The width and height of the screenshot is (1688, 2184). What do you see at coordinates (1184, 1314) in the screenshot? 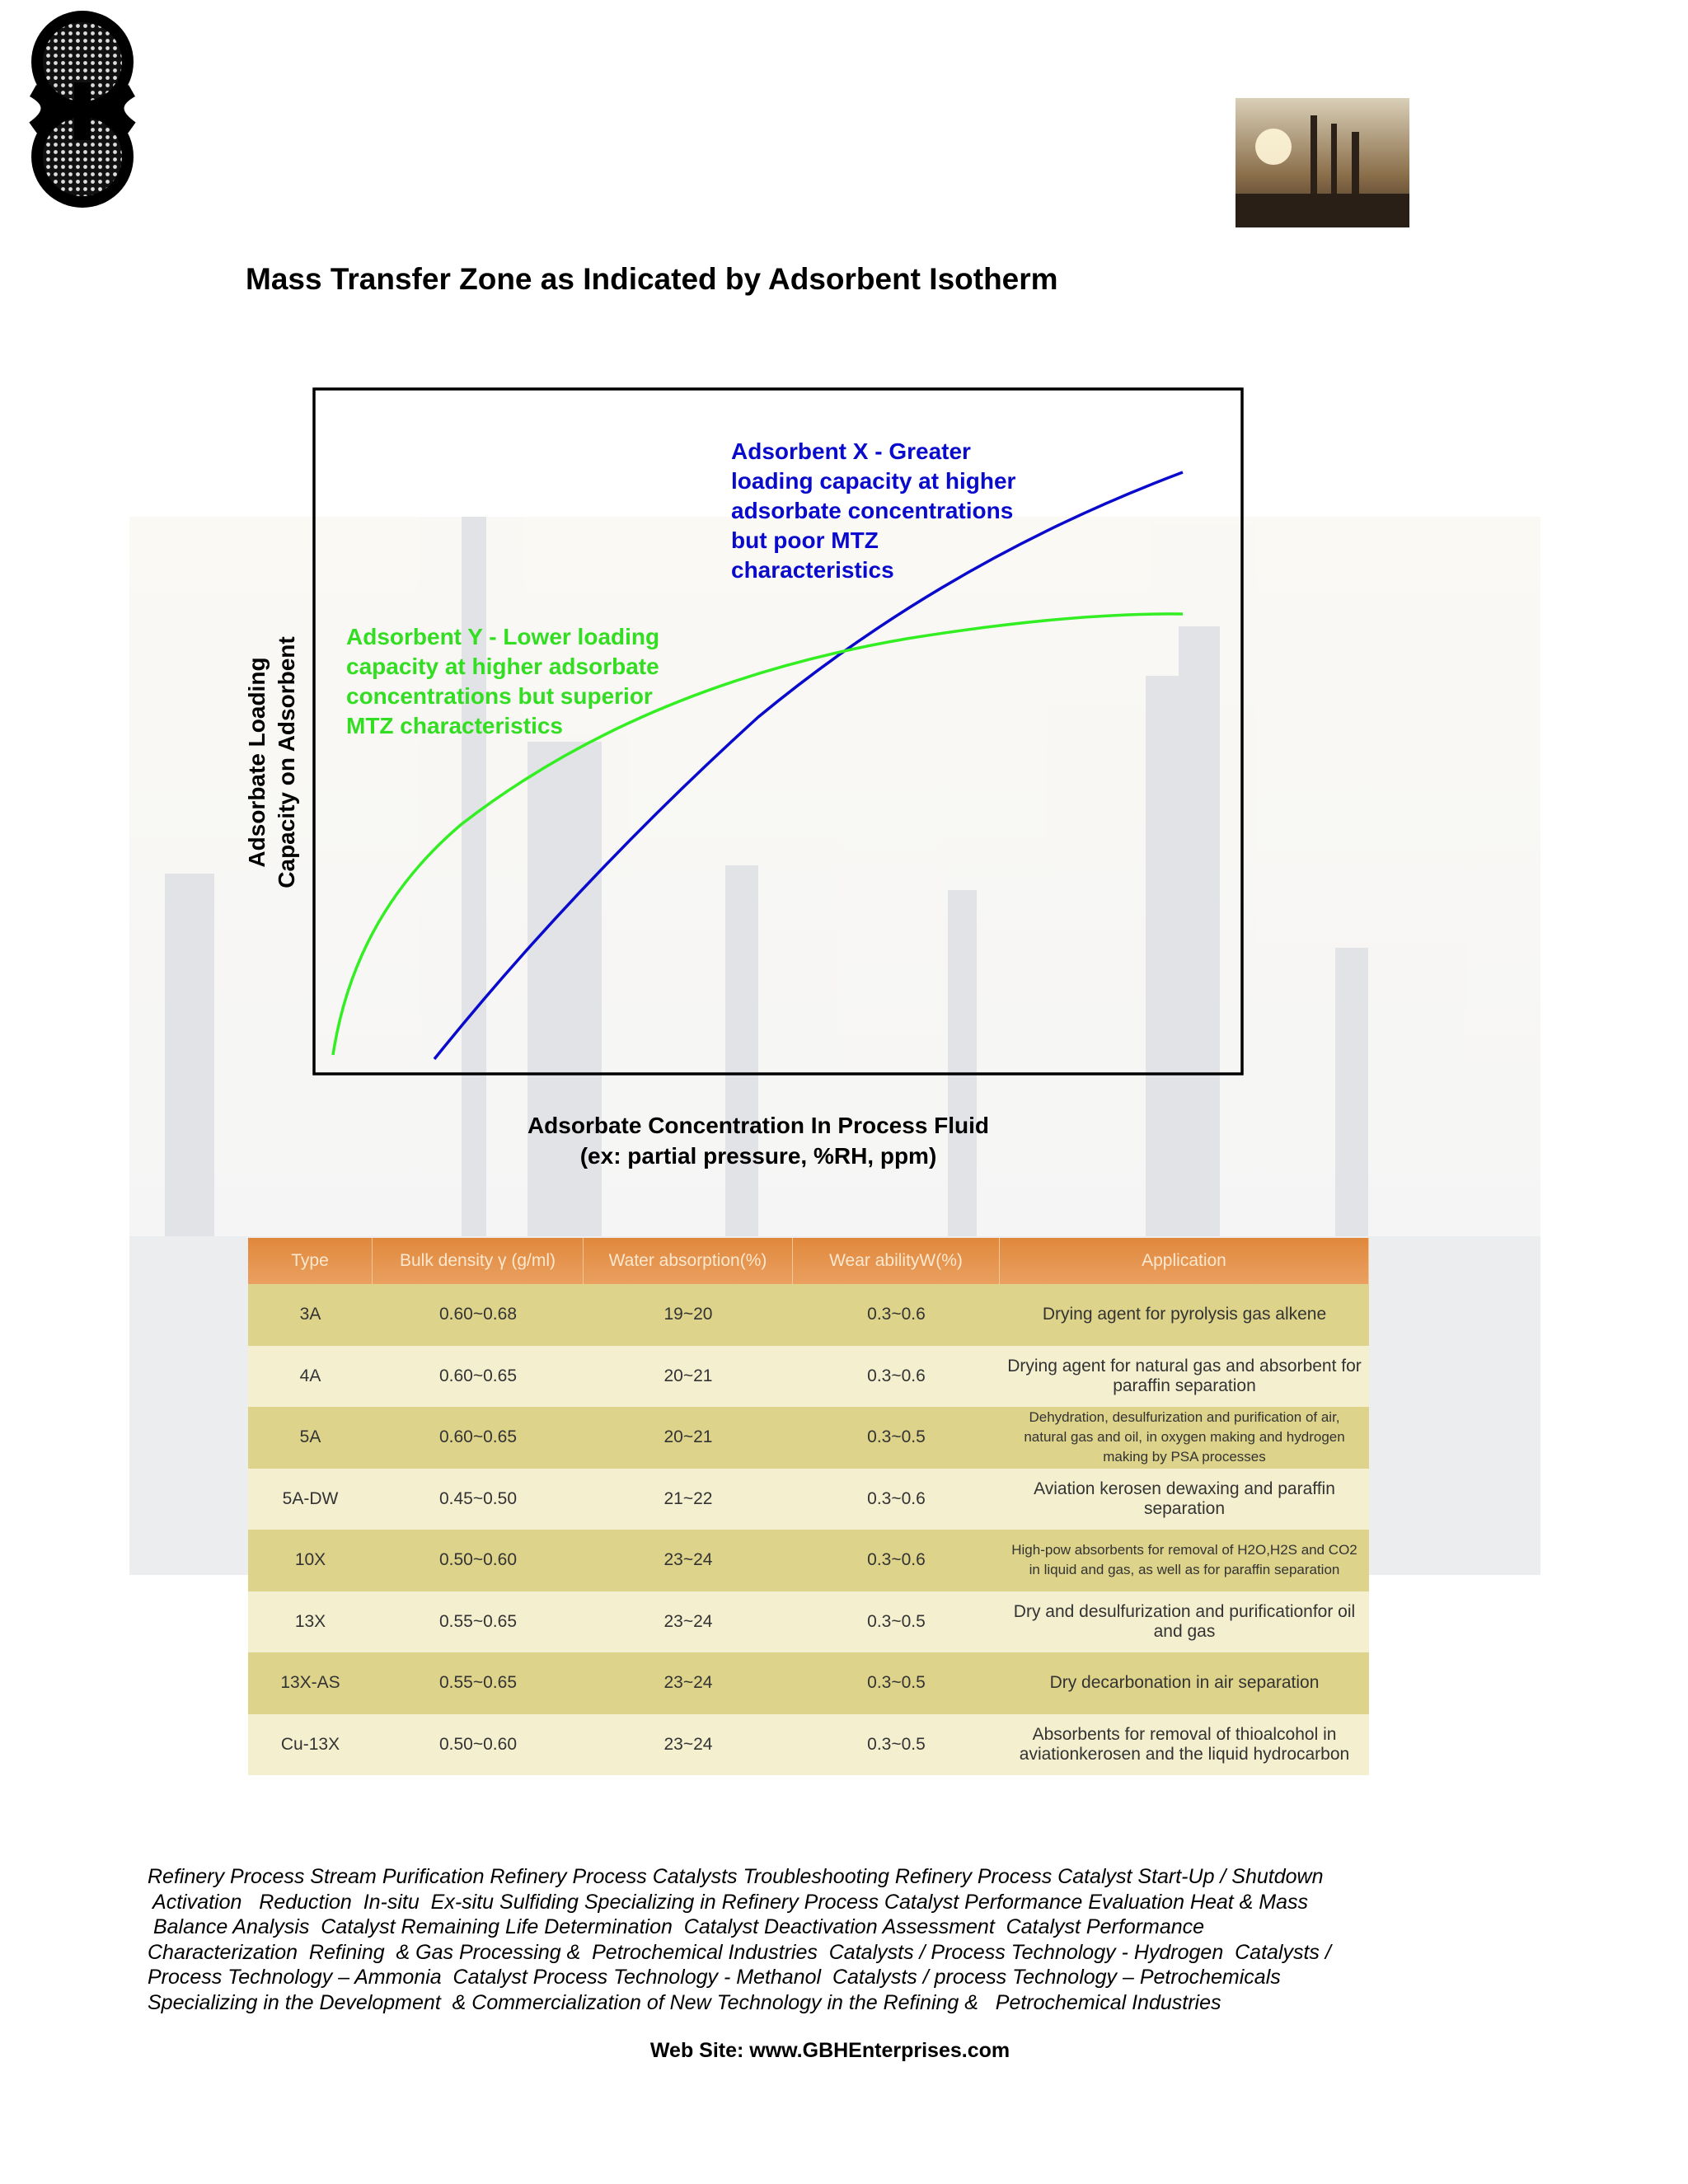
I see `table-cell: Drying agent for pyrolysis gas alkene` at bounding box center [1184, 1314].